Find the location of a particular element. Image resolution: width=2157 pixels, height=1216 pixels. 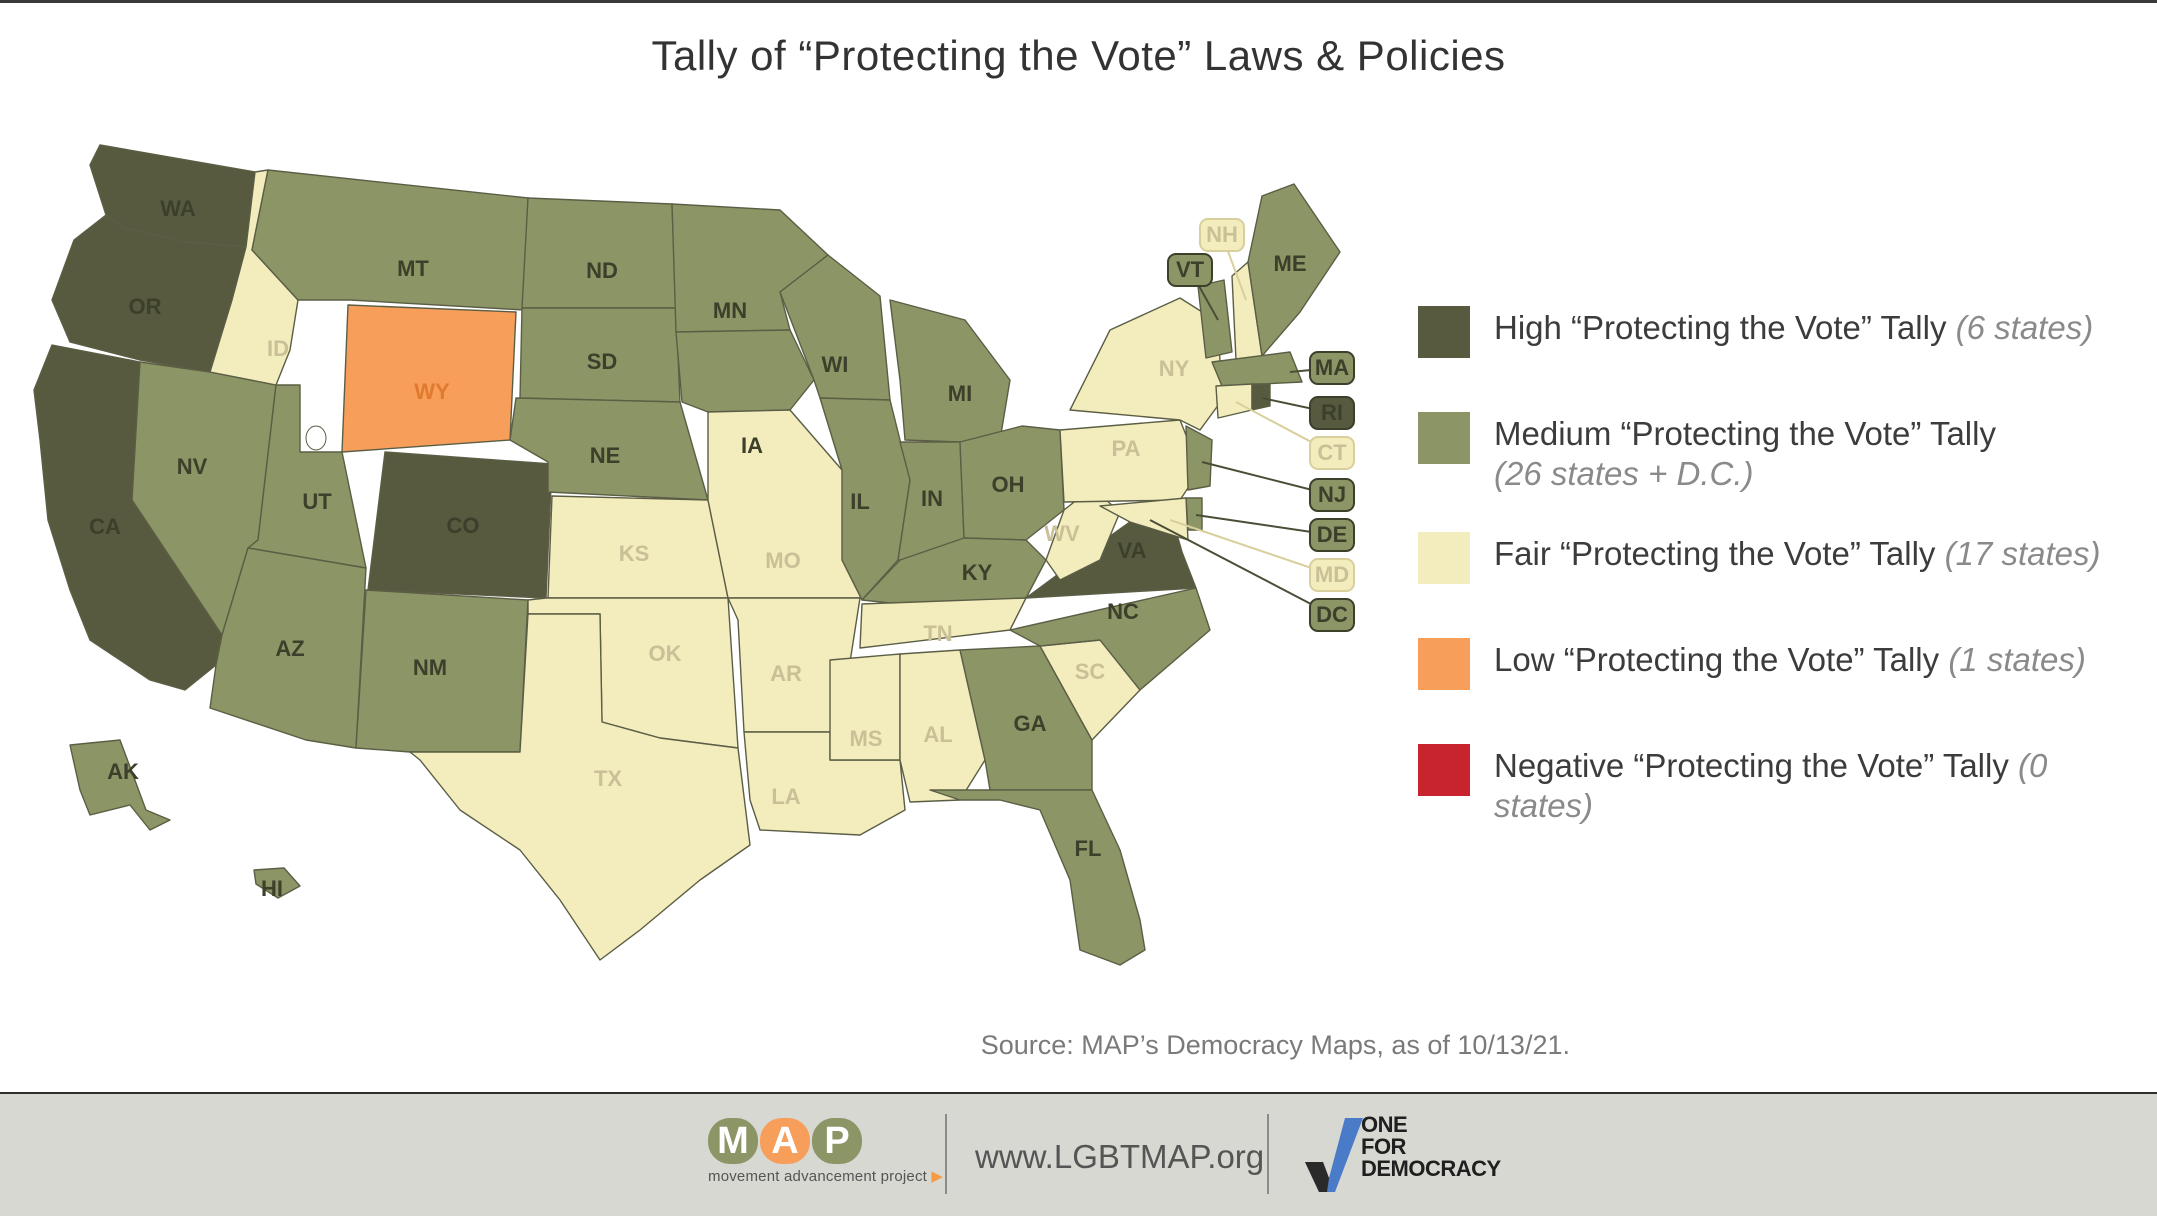

state-label-md: MD is located at coordinates (1332, 574).